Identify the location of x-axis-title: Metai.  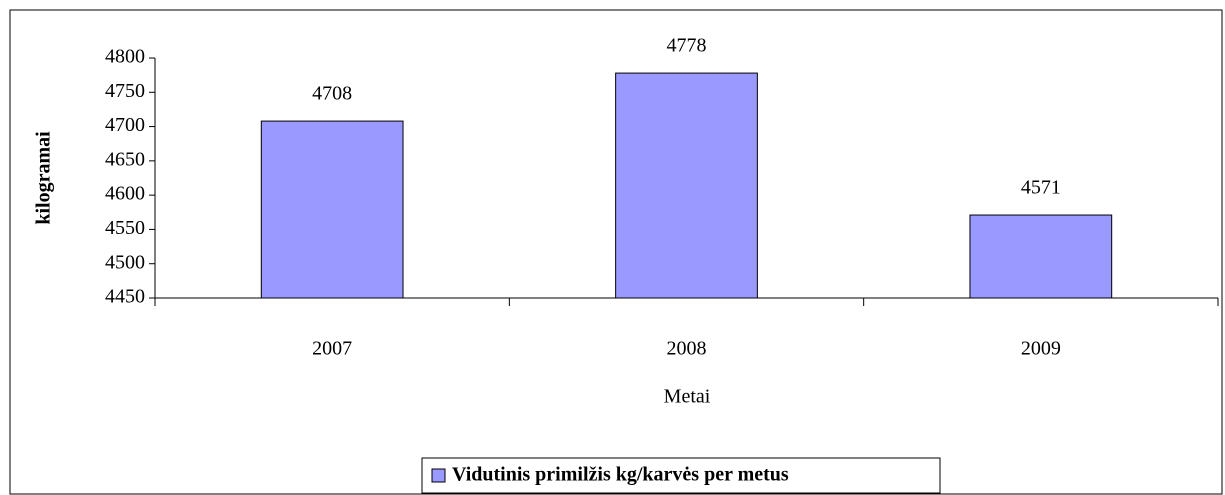
(687, 397).